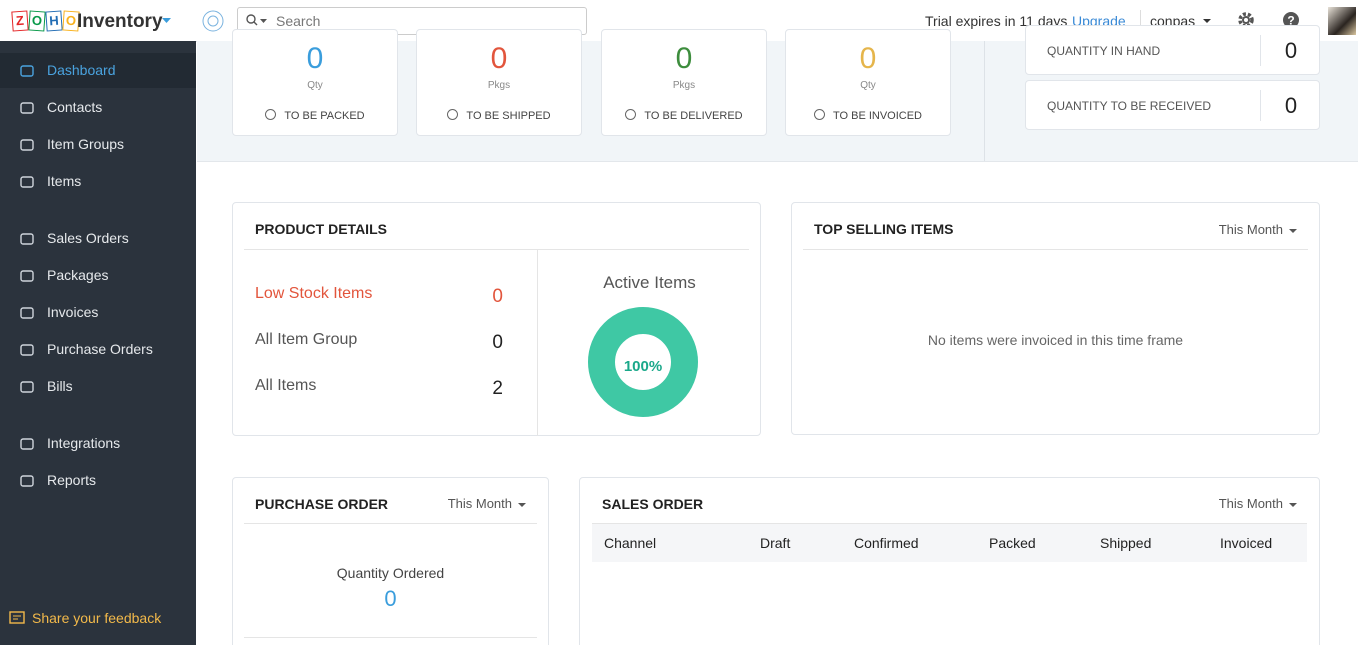 Image resolution: width=1358 pixels, height=645 pixels. I want to click on detail-value: 2, so click(497, 388).